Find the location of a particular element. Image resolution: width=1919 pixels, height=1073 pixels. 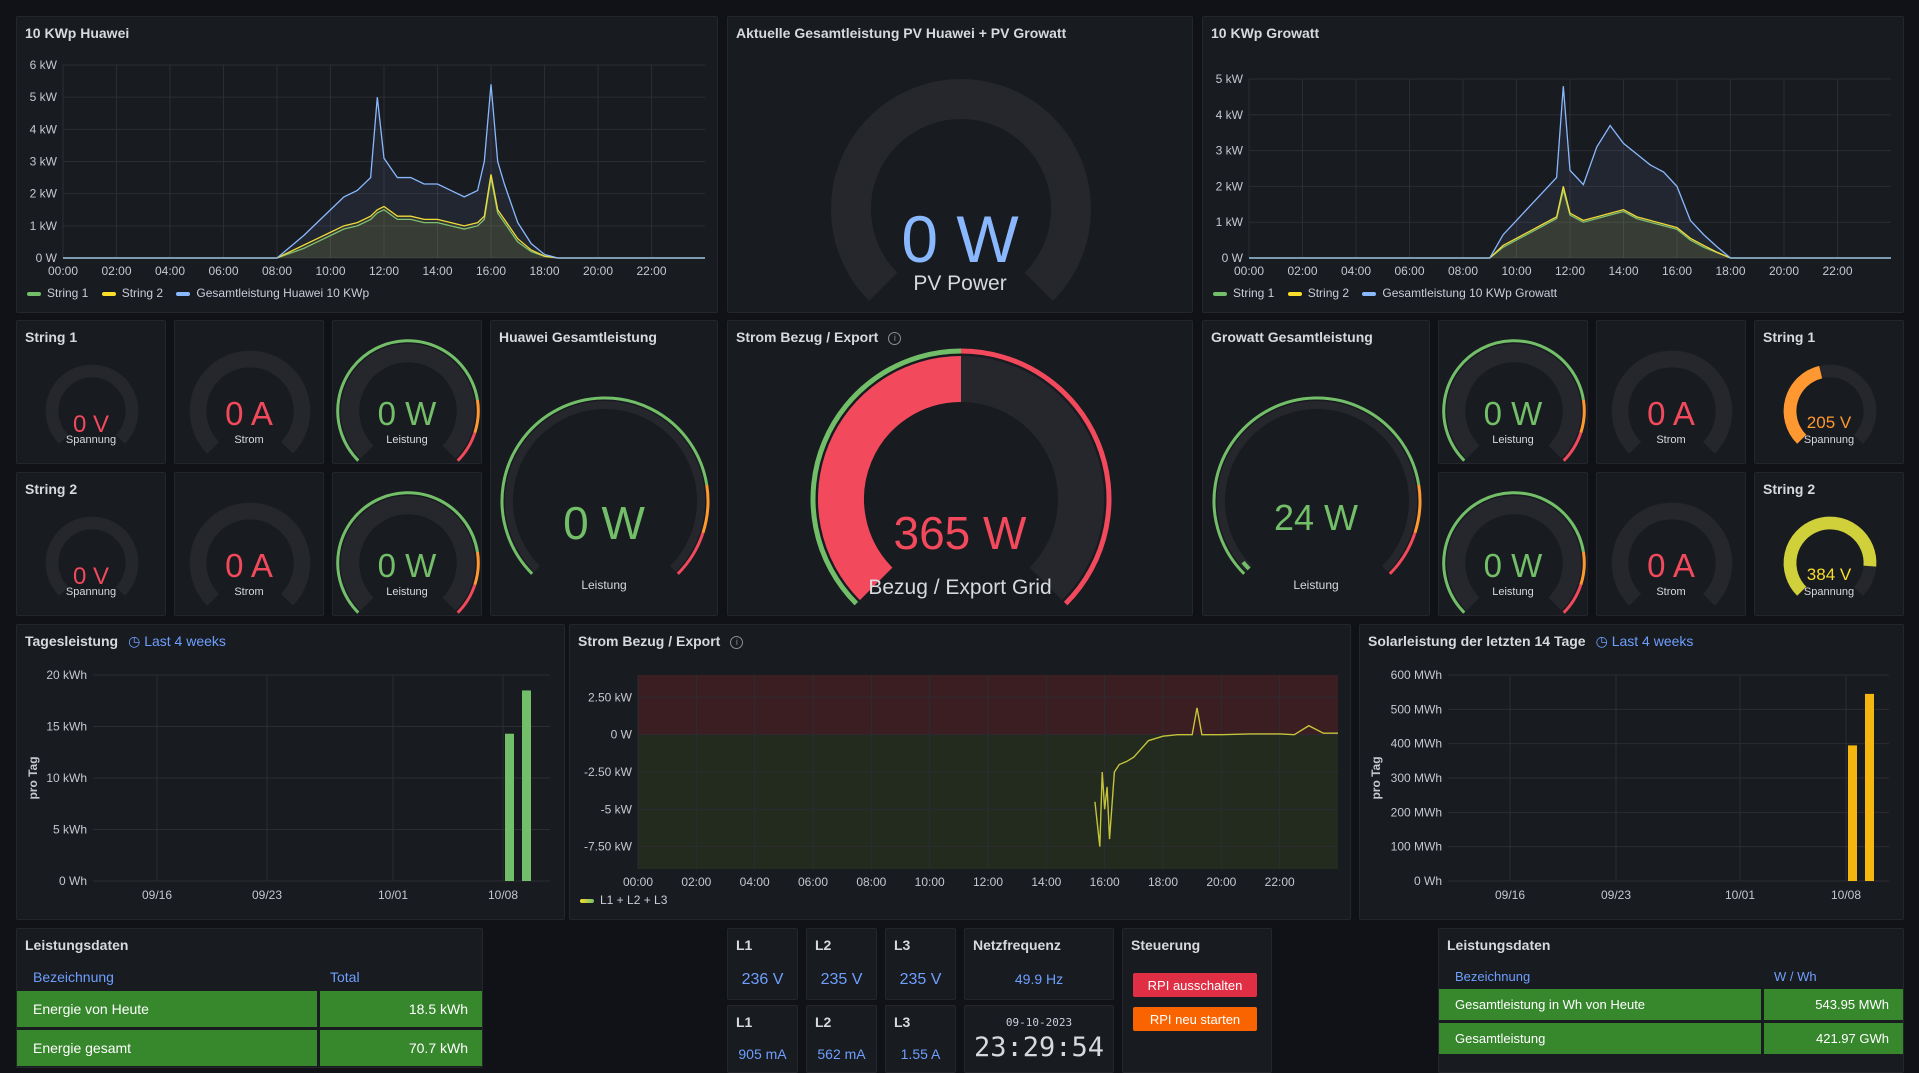

hw-string2-power-panel: 0 W Leistung is located at coordinates (407, 544).